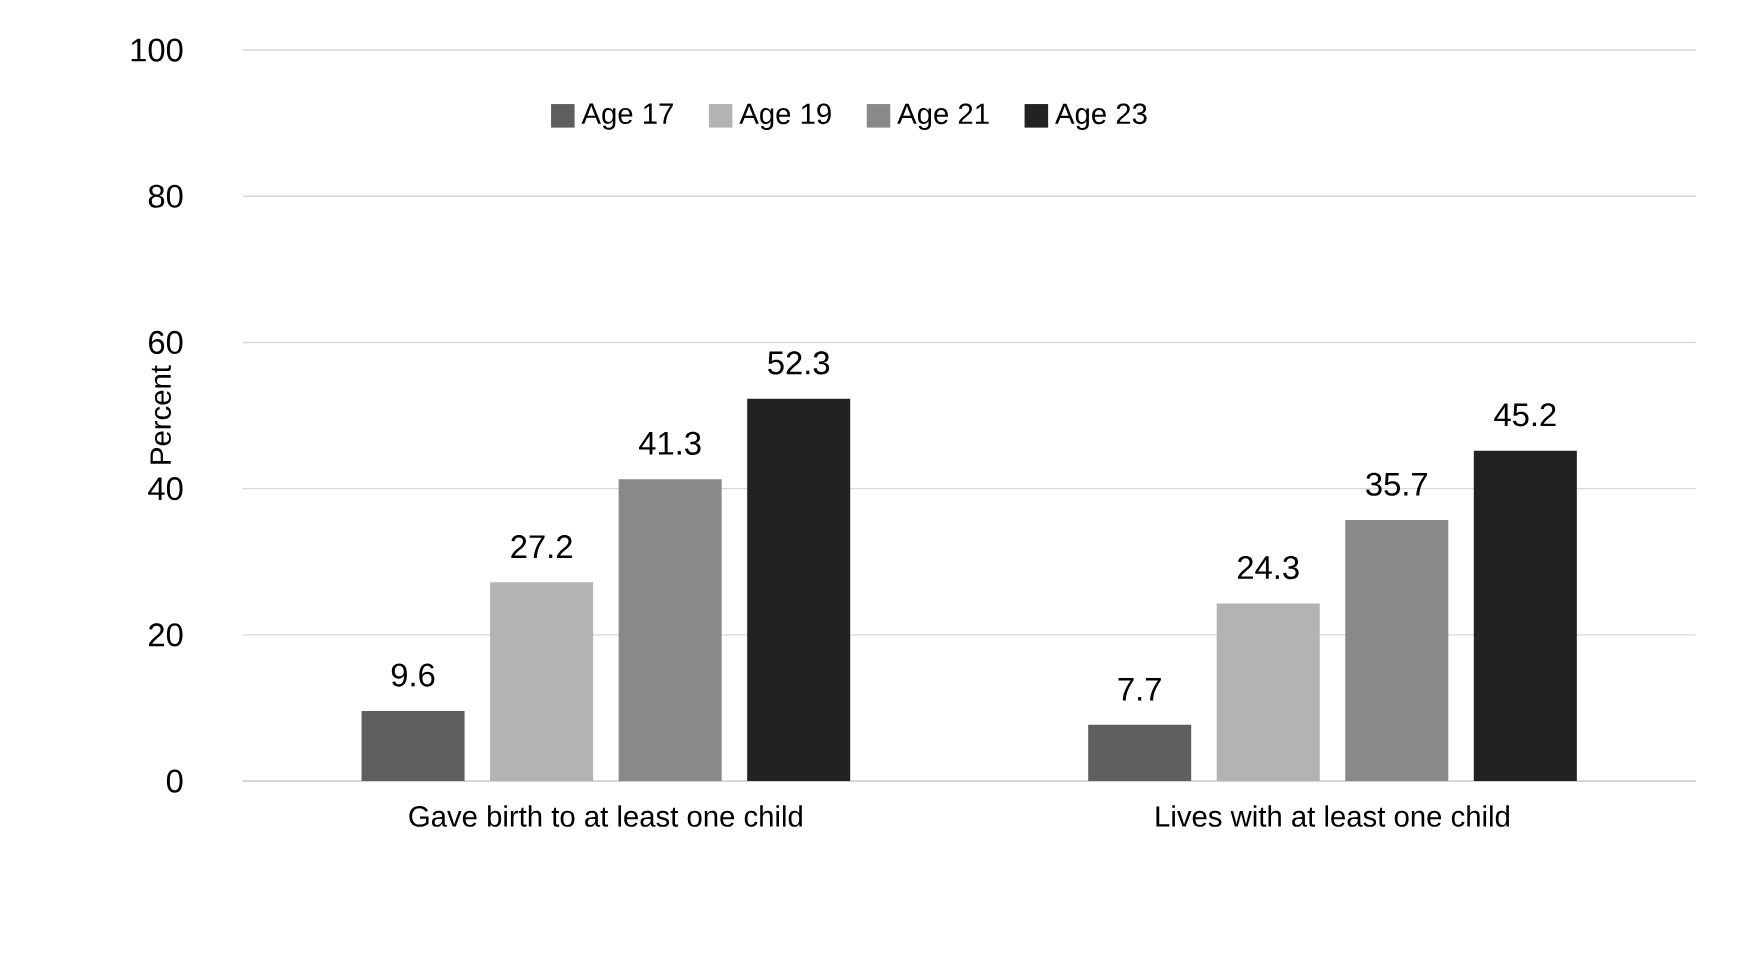  Describe the element at coordinates (166, 342) in the screenshot. I see `y-tick-label: 60` at that location.